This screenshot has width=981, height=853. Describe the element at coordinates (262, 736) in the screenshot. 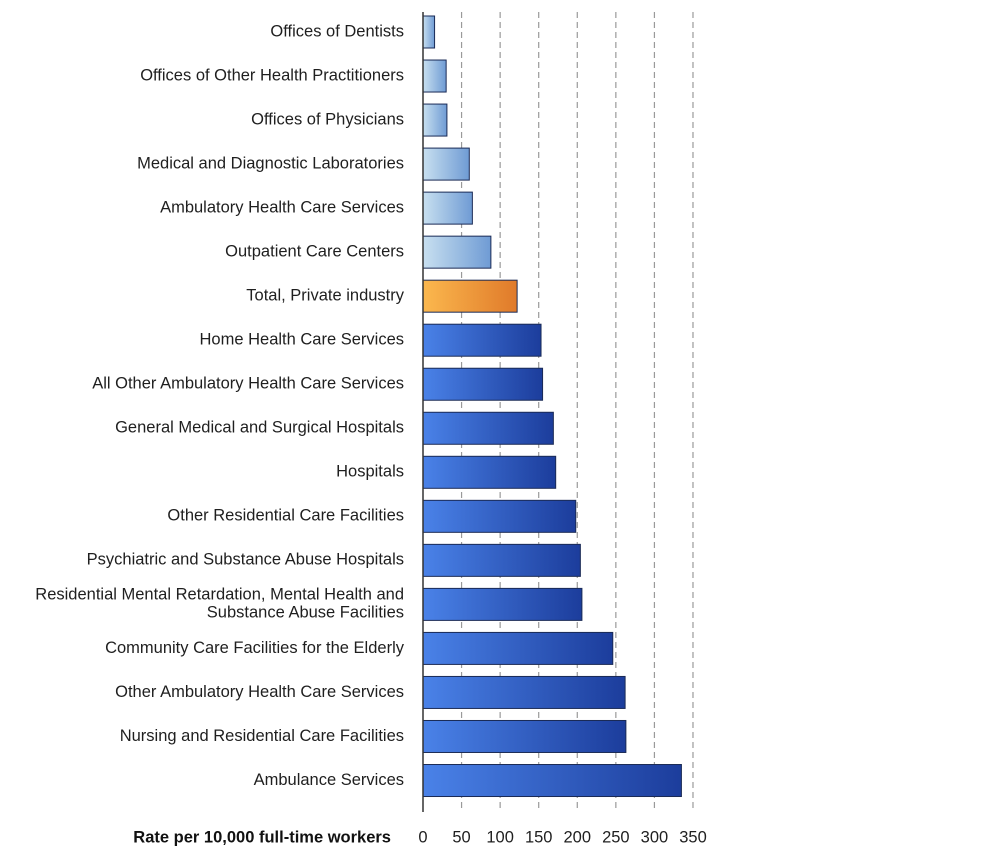

I see `category-label: Nursing and Residential Care Facilities` at that location.